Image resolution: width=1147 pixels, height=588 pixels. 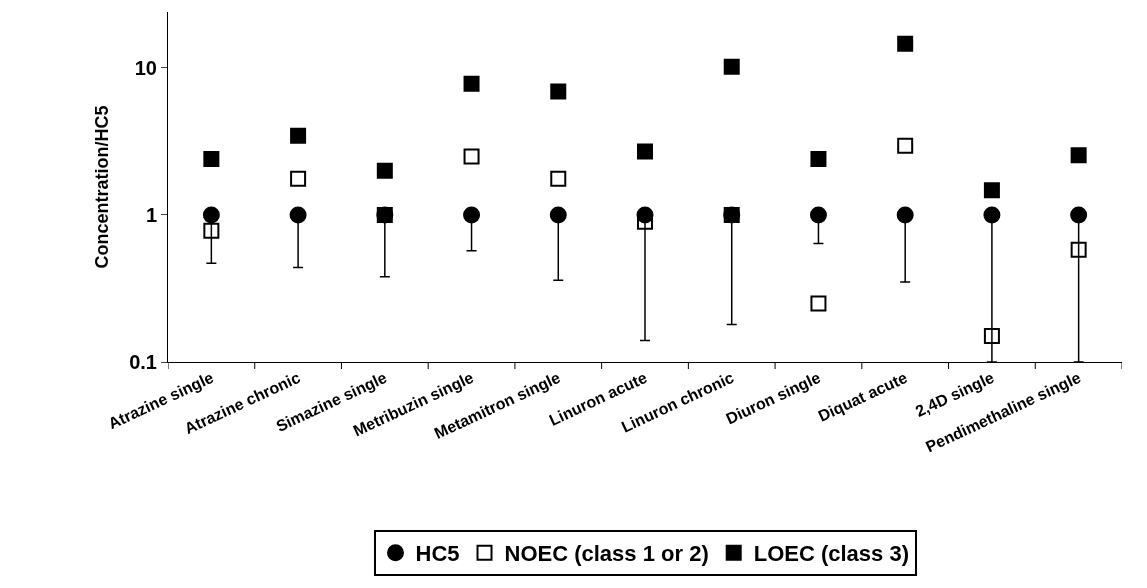 I want to click on y-tick-label: 0.1, so click(x=143, y=362).